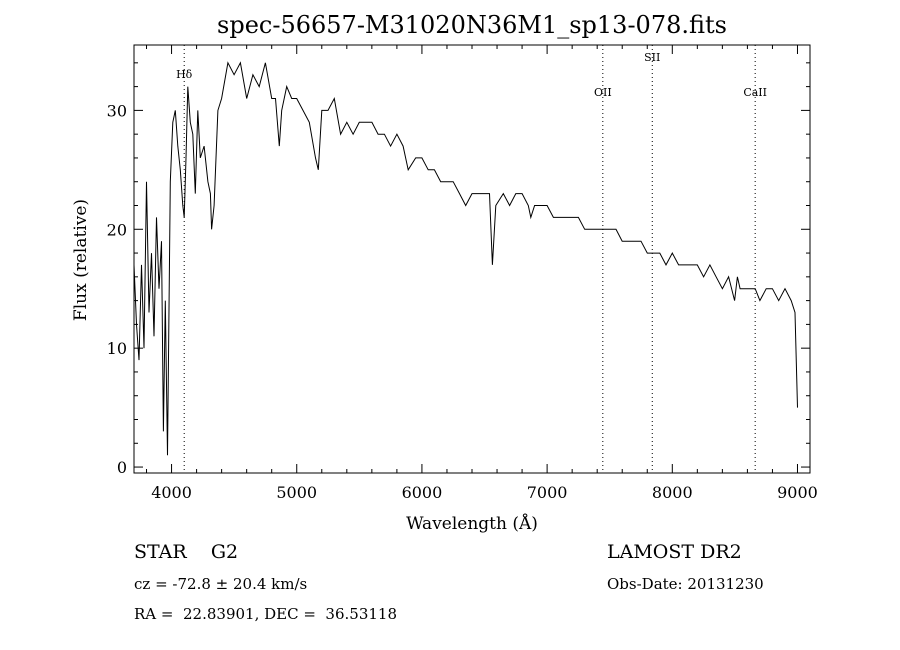  Describe the element at coordinates (186, 552) in the screenshot. I see `object-class: STAR G2` at that location.